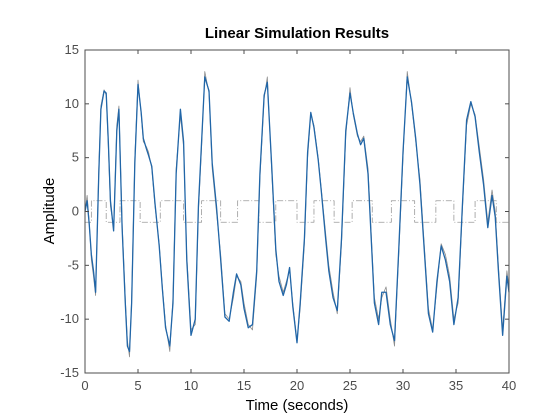 The image size is (560, 420). What do you see at coordinates (137, 385) in the screenshot?
I see `x-tick-label: 5` at bounding box center [137, 385].